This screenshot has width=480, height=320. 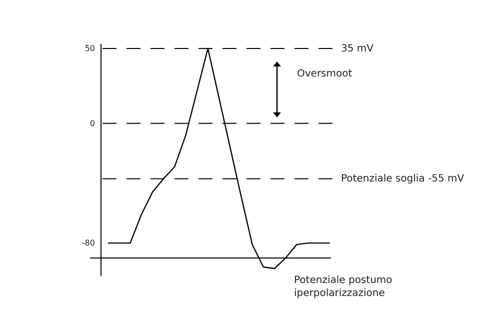 I want to click on y-tick-label: -80, so click(x=88, y=243).